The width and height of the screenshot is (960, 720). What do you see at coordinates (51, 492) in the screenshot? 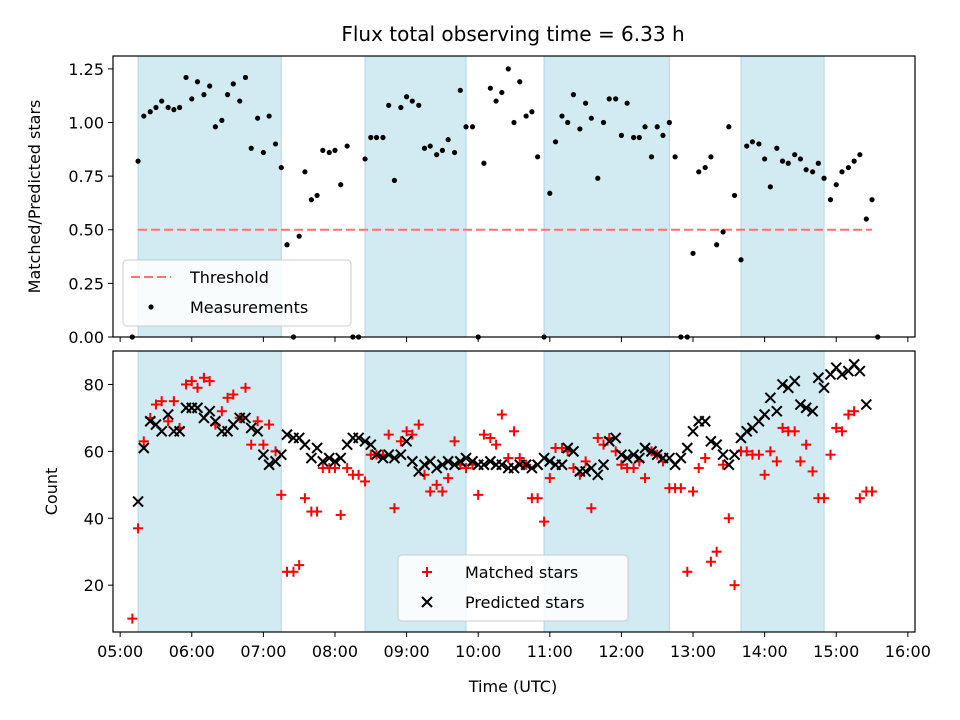
I see `y-axis-label: Count` at bounding box center [51, 492].